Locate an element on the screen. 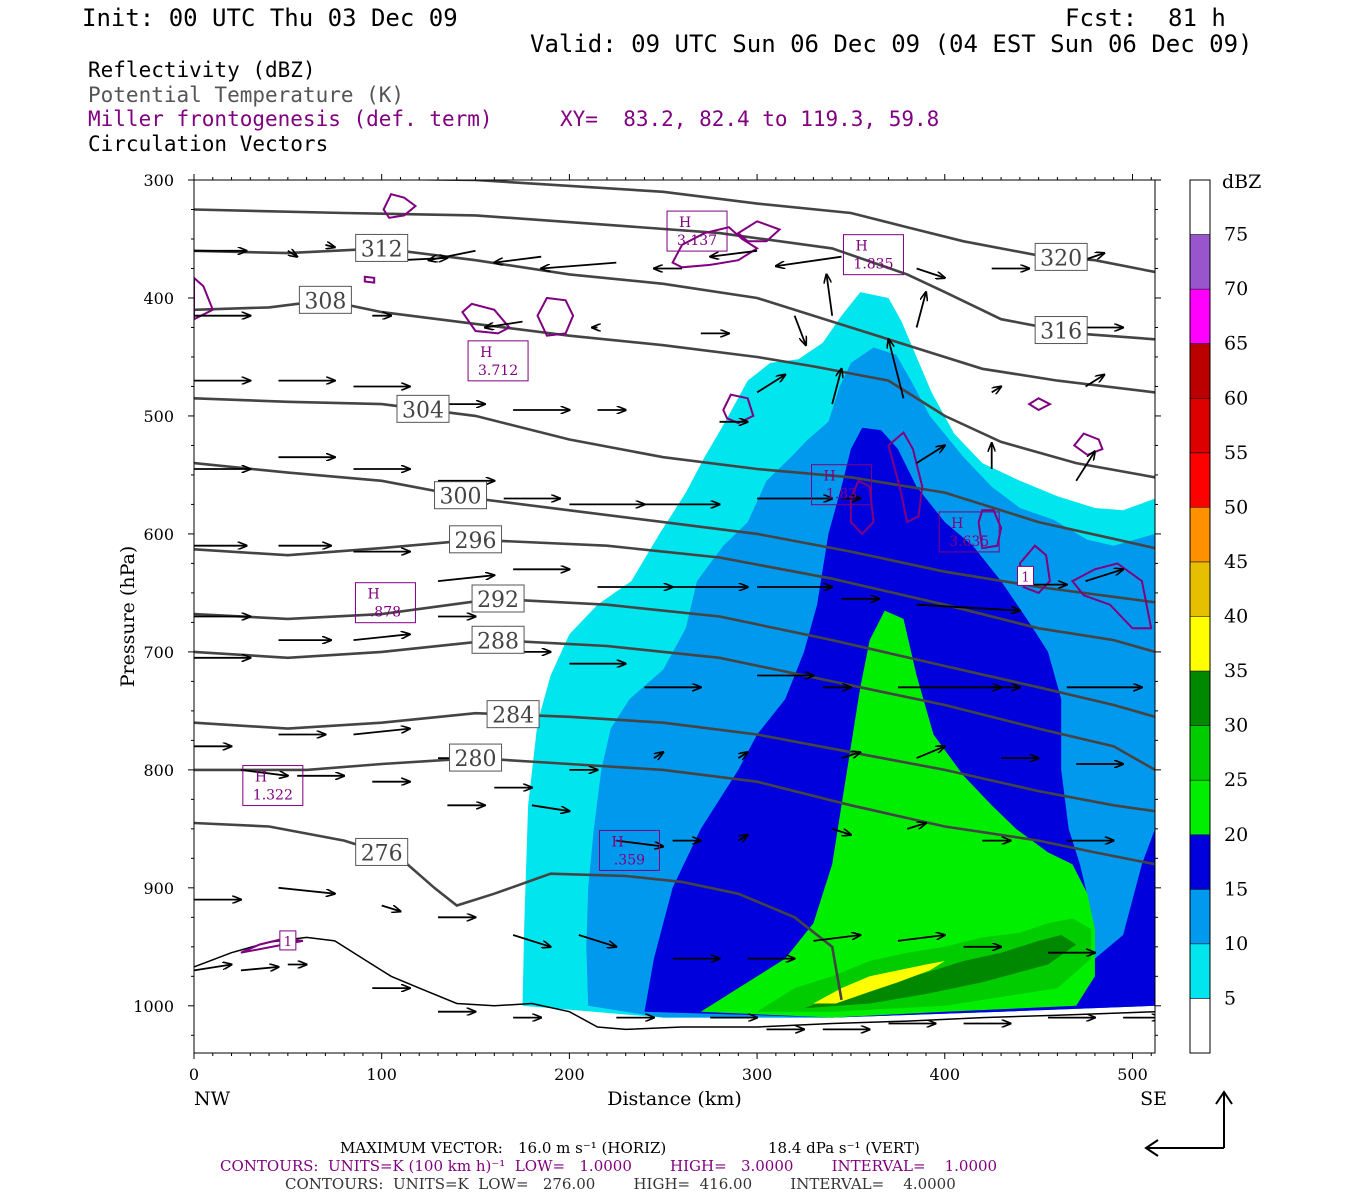 Image resolution: width=1350 pixels, height=1200 pixels. colorbar-level-label: 25 is located at coordinates (1236, 780).